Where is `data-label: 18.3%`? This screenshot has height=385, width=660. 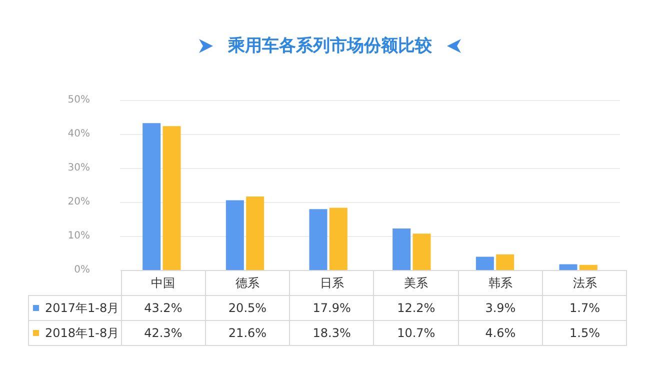 data-label: 18.3% is located at coordinates (332, 333).